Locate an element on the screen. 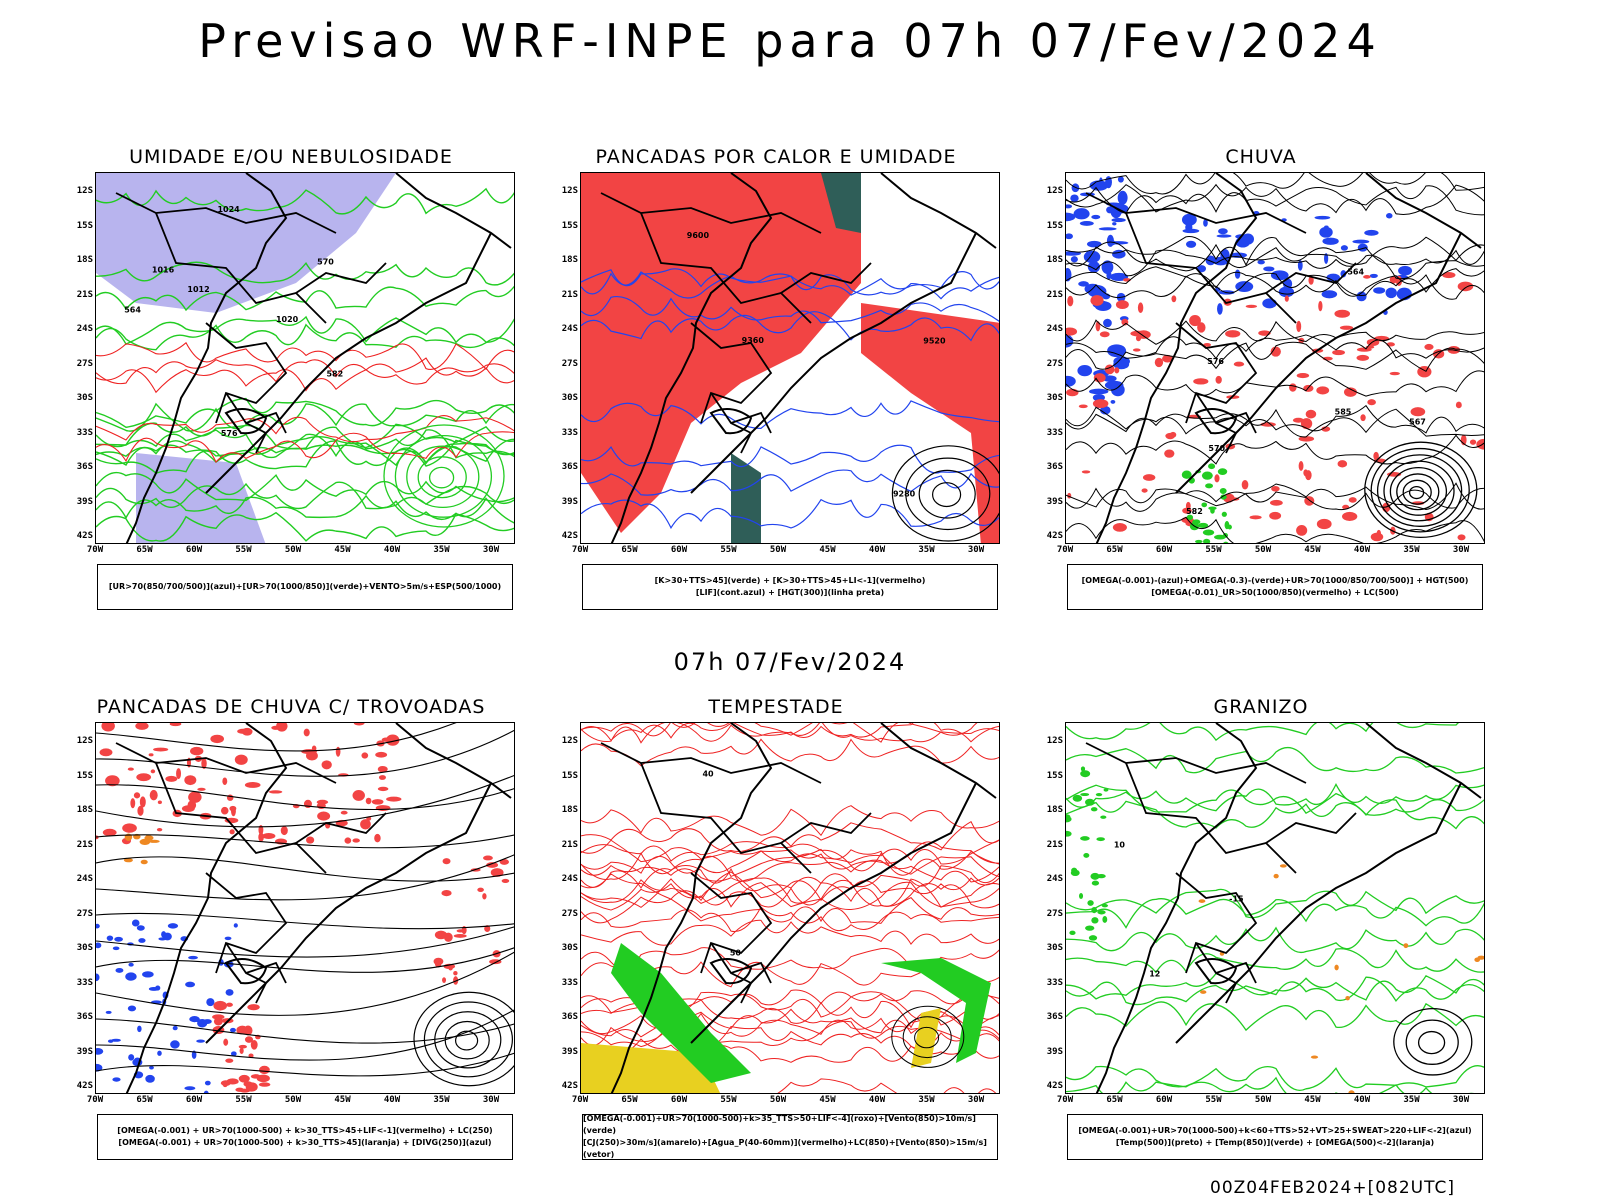  run-timestamp: 00Z04FEB2024+[082UTC] is located at coordinates (1333, 1188).